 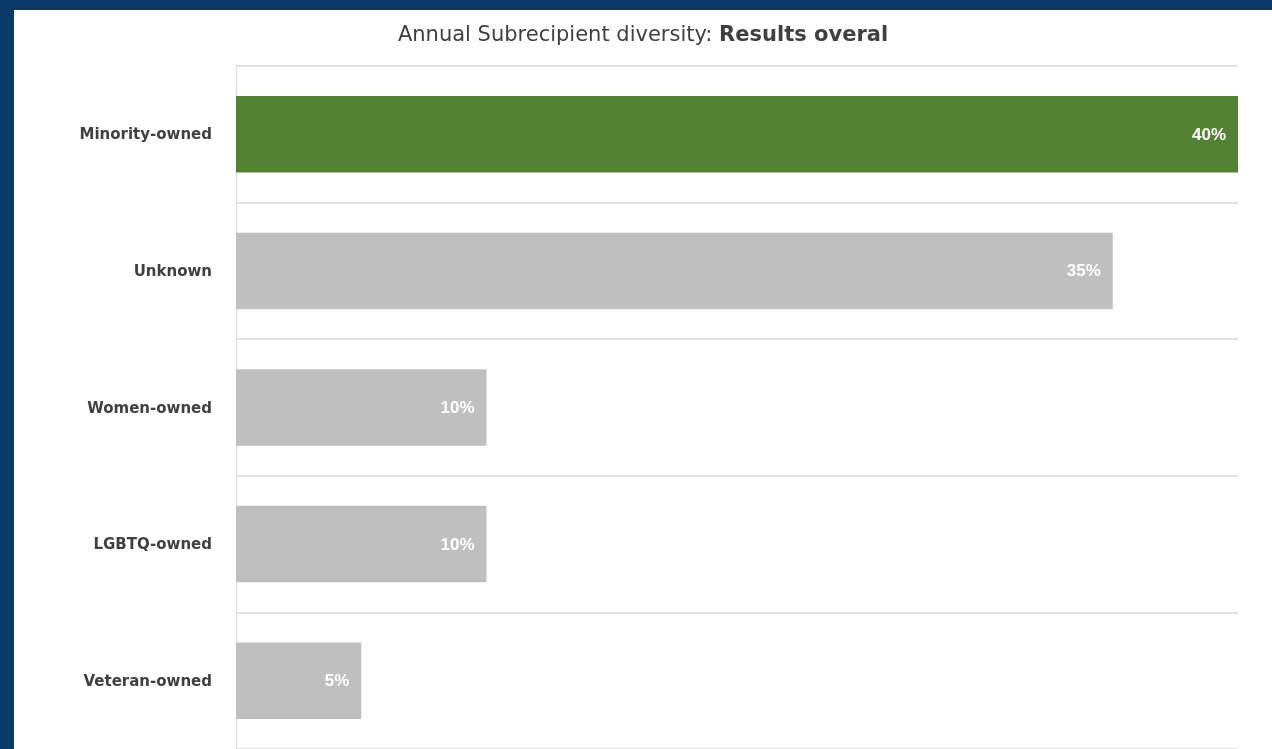 I want to click on y-tick-label: LGBTQ-owned, so click(x=152, y=544).